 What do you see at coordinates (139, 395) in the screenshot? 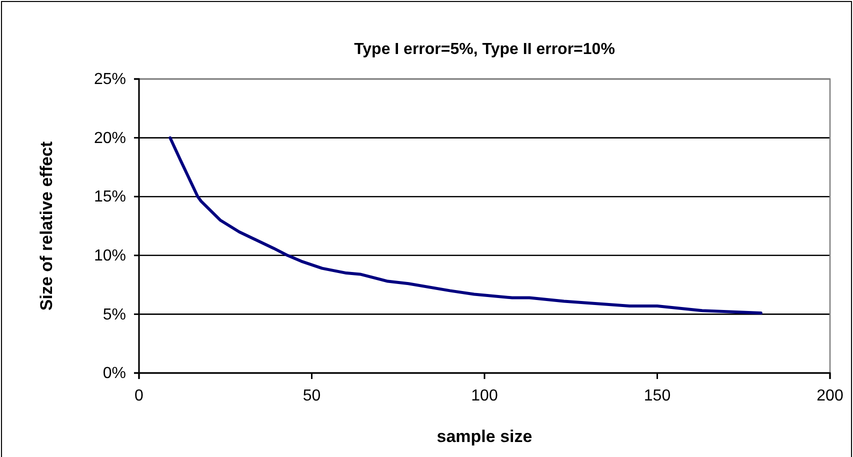
I see `x-tick-label: 0` at bounding box center [139, 395].